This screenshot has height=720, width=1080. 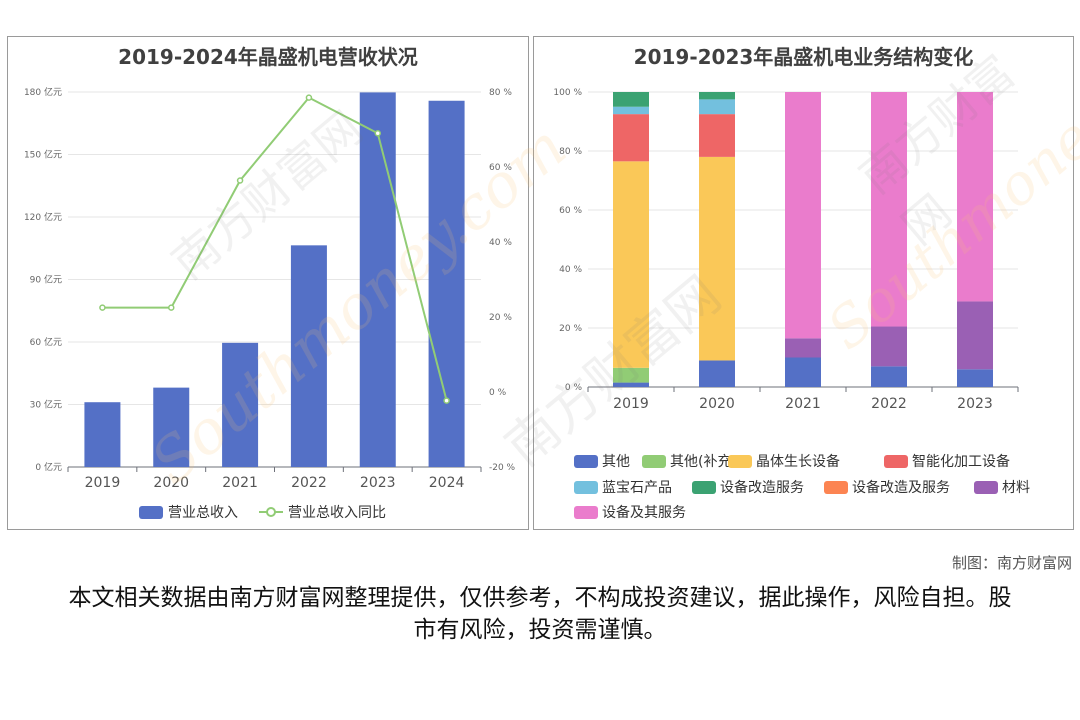 What do you see at coordinates (271, 512) in the screenshot?
I see `legend-marker-yoy` at bounding box center [271, 512].